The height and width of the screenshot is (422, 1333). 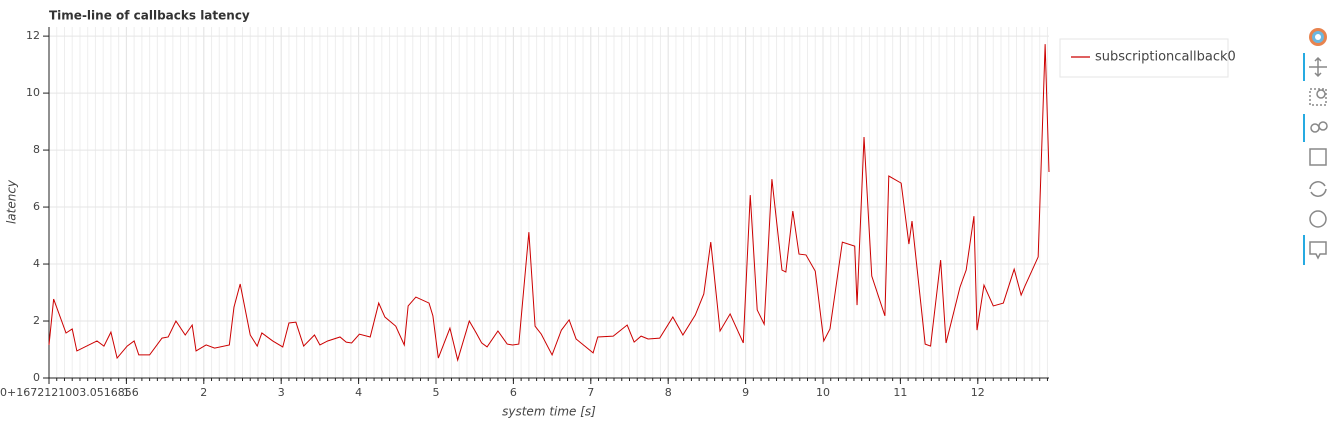 I want to click on x-axis-label: system time [s], so click(x=549, y=412).